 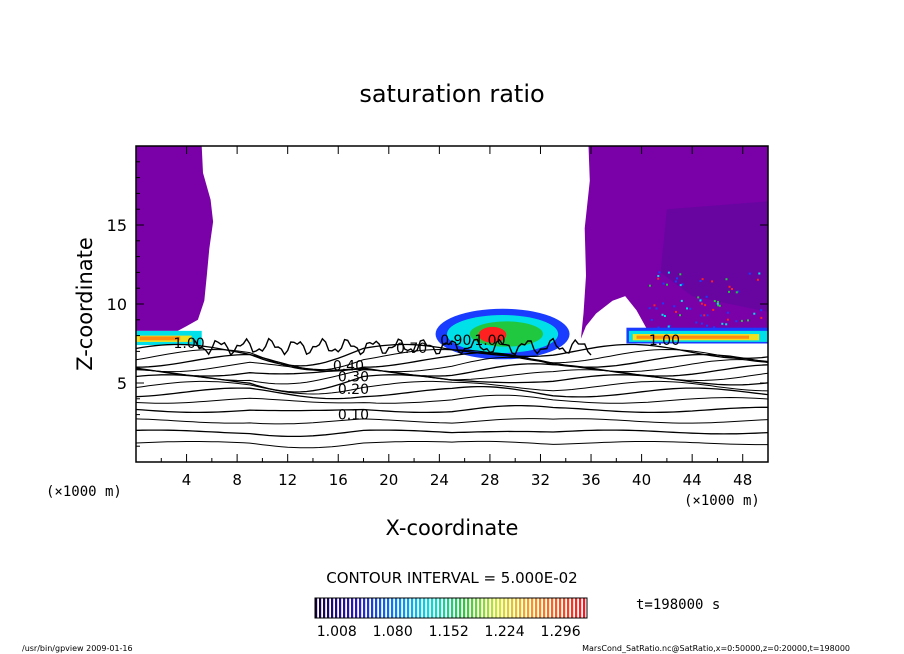 I want to click on colorbar-labels: 1.008 1.080 1.152 1.224 1.296, so click(x=449, y=632).